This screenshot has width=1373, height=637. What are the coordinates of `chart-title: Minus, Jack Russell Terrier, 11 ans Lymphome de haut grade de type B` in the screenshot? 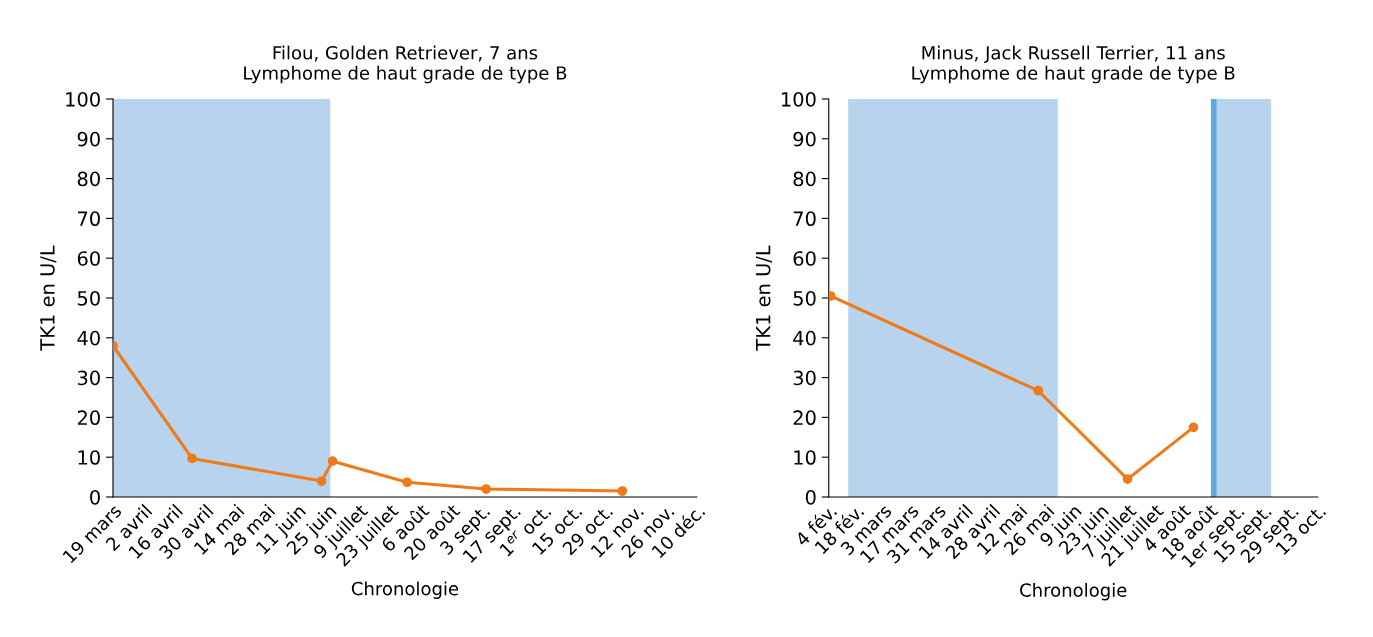 It's located at (1073, 64).